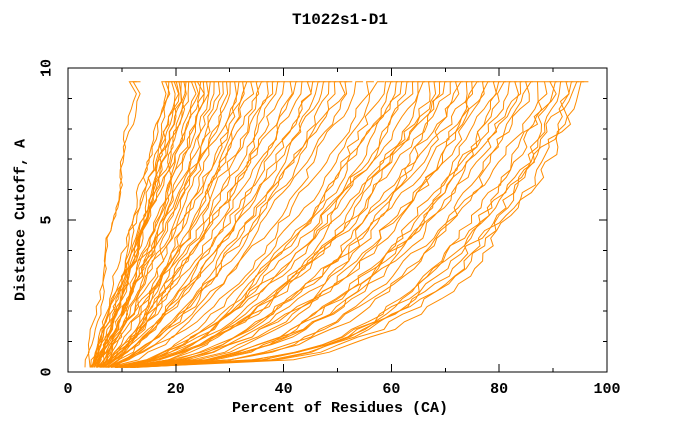 This screenshot has height=440, width=680. What do you see at coordinates (607, 389) in the screenshot?
I see `x-tick-label: 100` at bounding box center [607, 389].